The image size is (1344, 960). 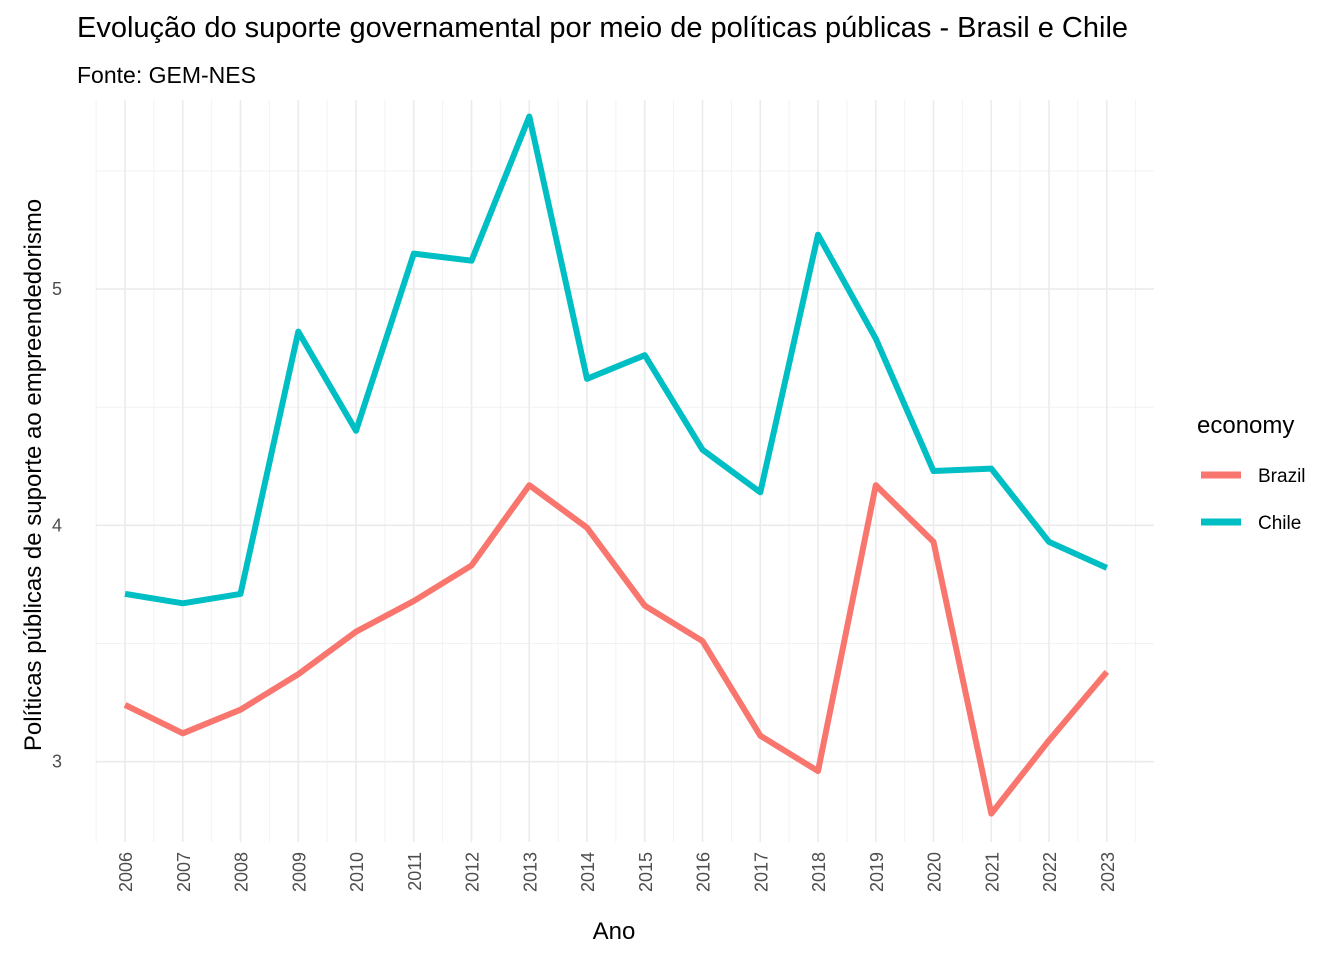 I want to click on x-tick-label: 2021, so click(x=992, y=872).